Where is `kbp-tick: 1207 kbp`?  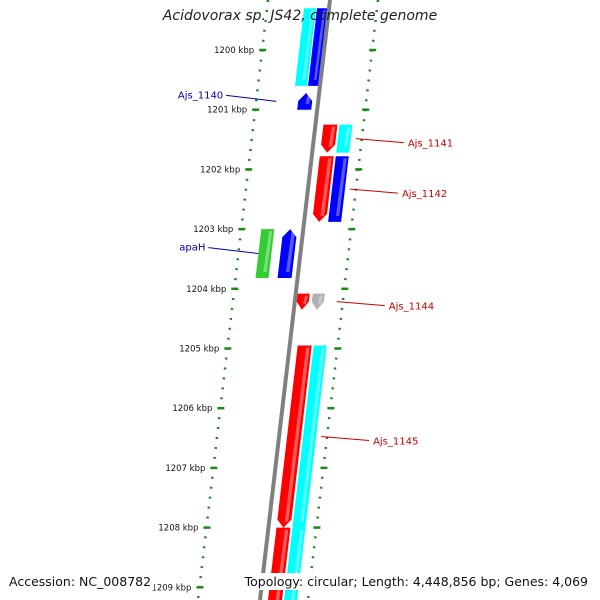
kbp-tick: 1207 kbp is located at coordinates (191, 469).